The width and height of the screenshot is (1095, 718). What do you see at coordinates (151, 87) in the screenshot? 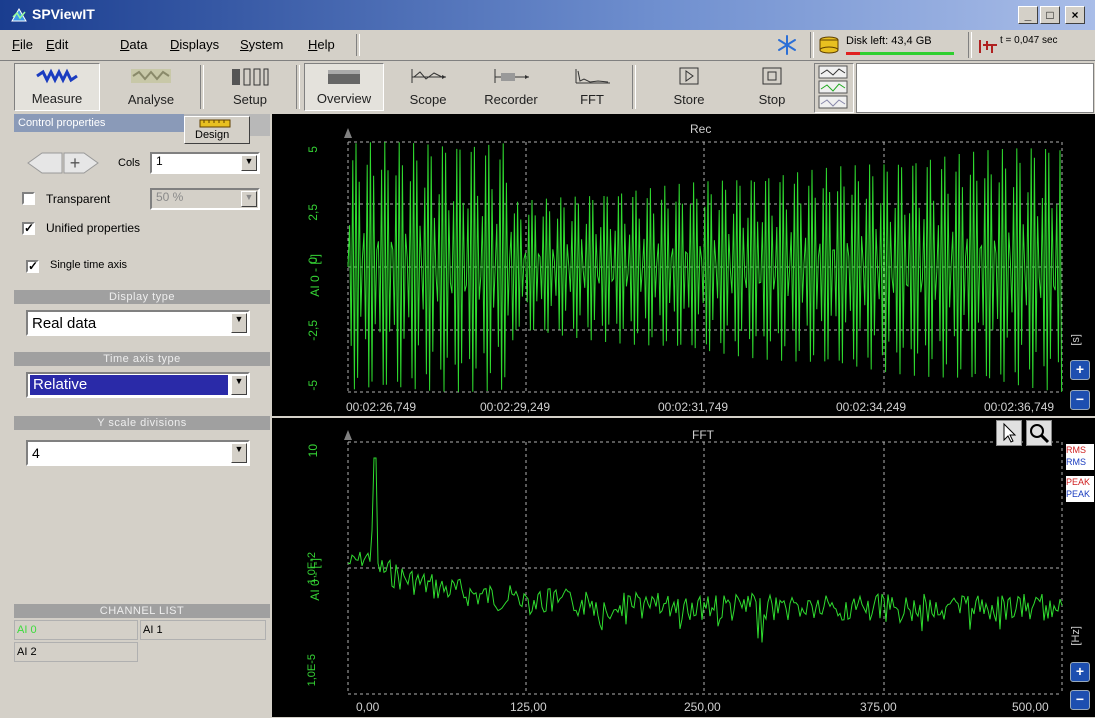
I see `analyse-button: Analyse` at bounding box center [151, 87].